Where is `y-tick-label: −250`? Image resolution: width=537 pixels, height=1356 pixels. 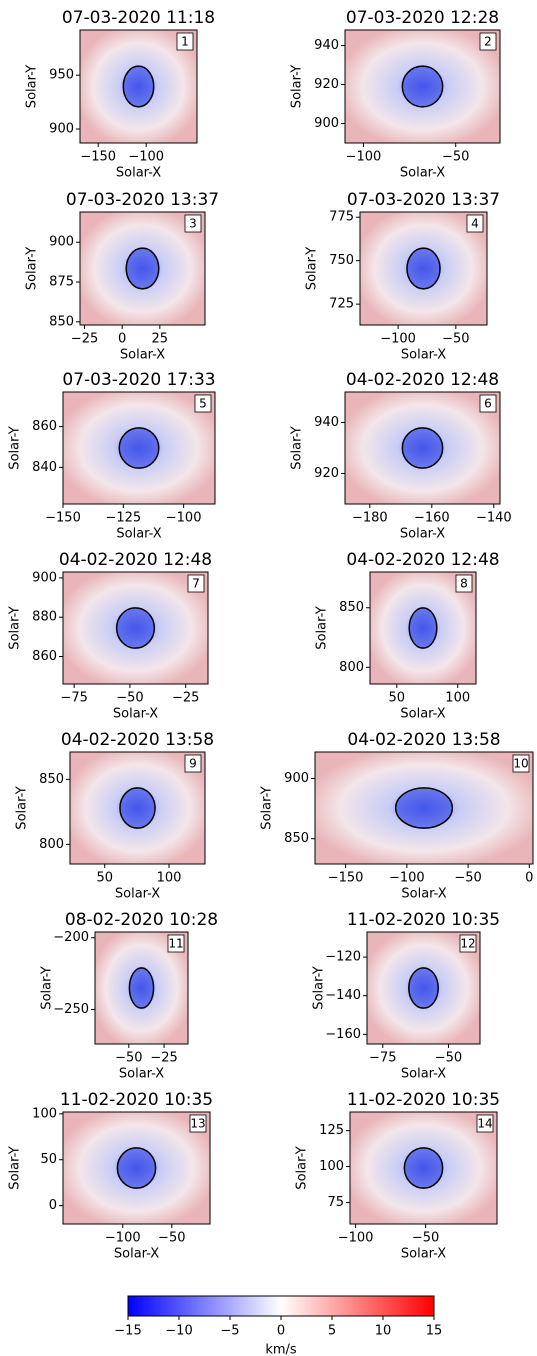
y-tick-label: −250 is located at coordinates (71, 1009).